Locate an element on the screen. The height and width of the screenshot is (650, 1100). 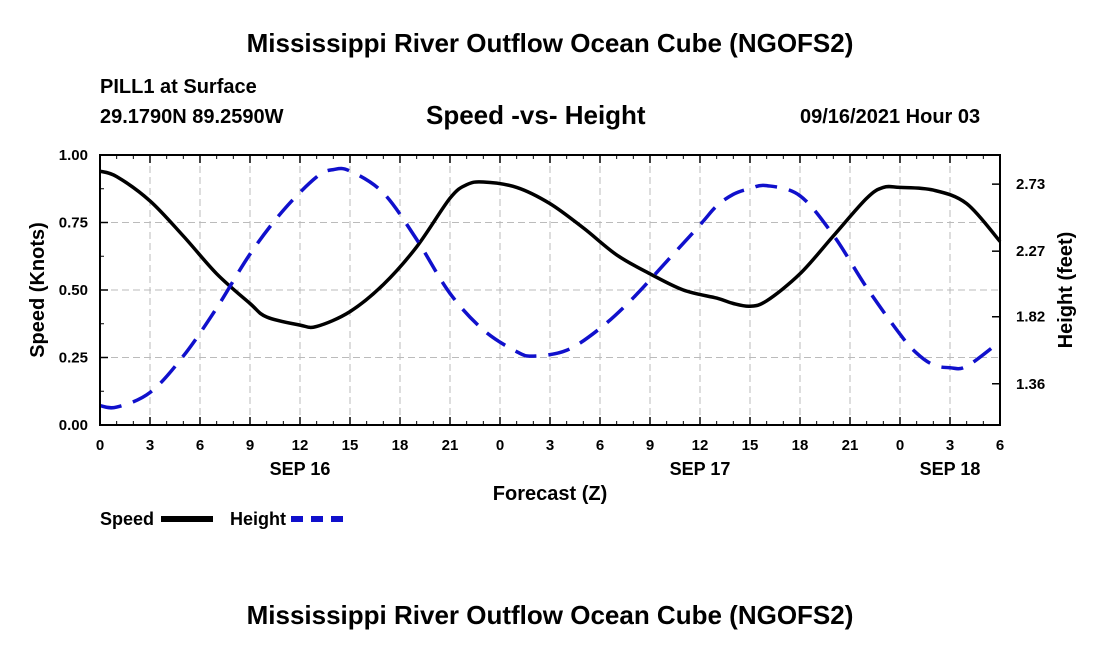
legend-height-label: Height is located at coordinates (258, 519).